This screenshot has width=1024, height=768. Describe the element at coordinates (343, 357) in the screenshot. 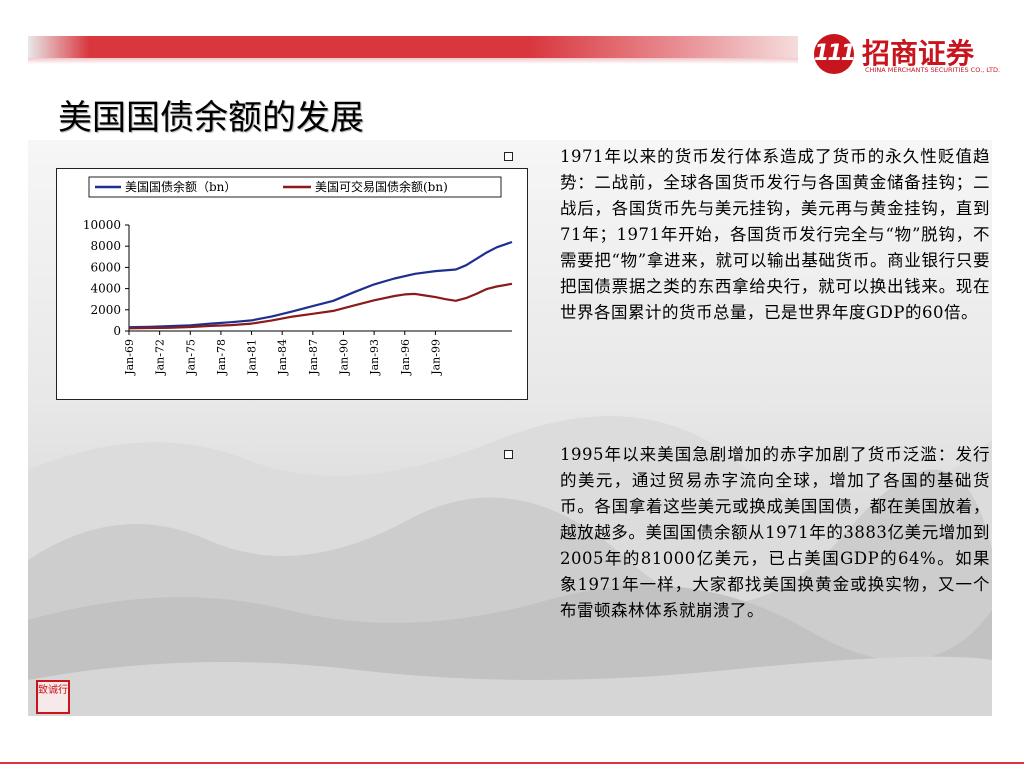

I see `x-tick-label: Jan-90` at that location.